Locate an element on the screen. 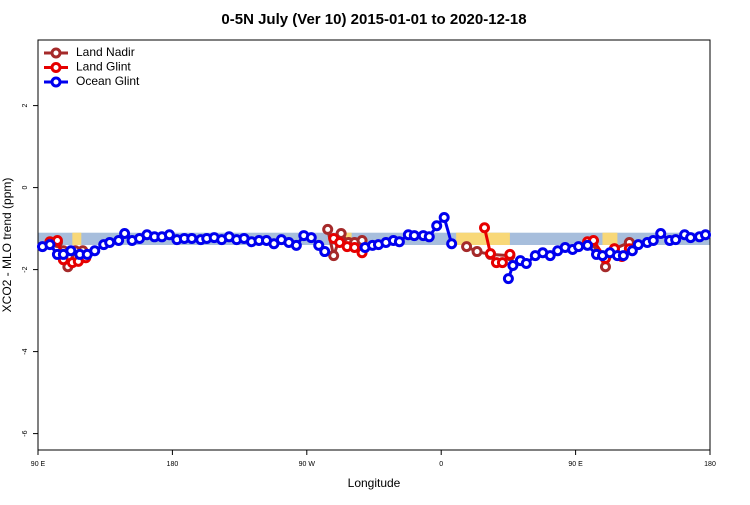 This screenshot has width=750, height=505. x-tick-label: 90 W is located at coordinates (307, 464).